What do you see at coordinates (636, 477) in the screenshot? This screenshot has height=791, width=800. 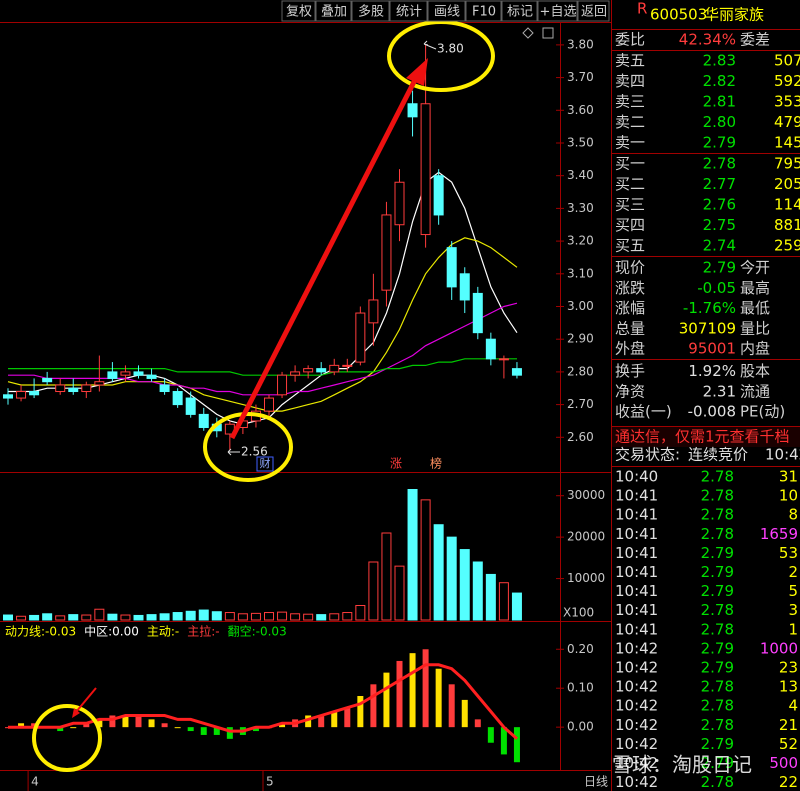 I see `tick-time: 10:40` at bounding box center [636, 477].